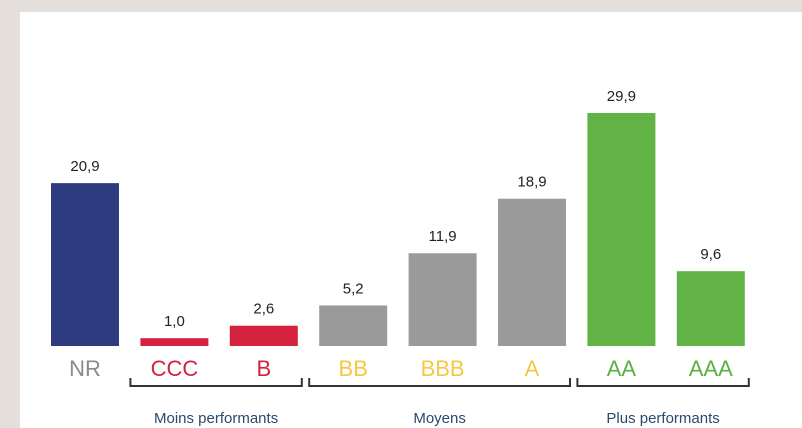  I want to click on value-label: 20,9, so click(84, 166).